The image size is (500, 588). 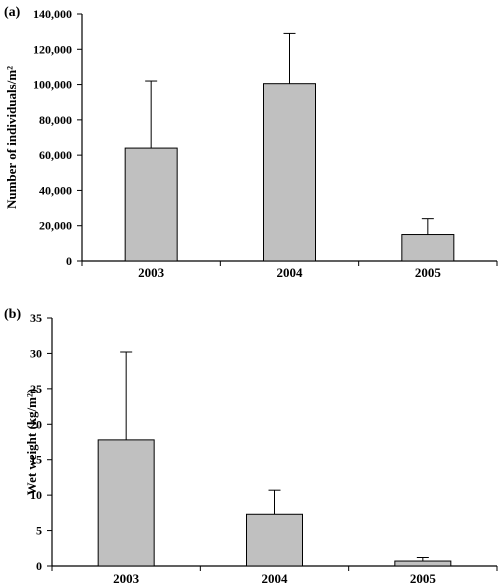 I want to click on chart-0-y-tick-label: 100,000, so click(x=52, y=85).